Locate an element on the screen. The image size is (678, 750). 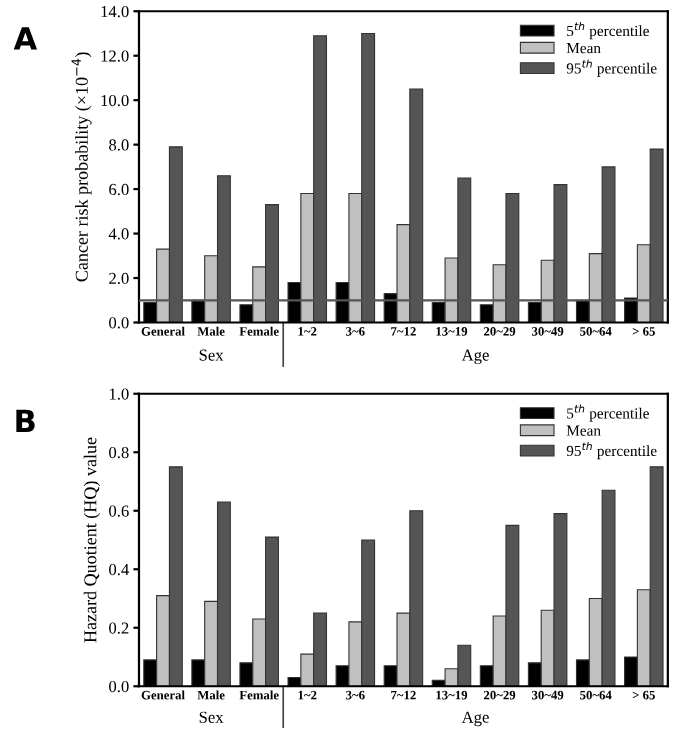
y-tick-label: 2.0 is located at coordinates (119, 278).